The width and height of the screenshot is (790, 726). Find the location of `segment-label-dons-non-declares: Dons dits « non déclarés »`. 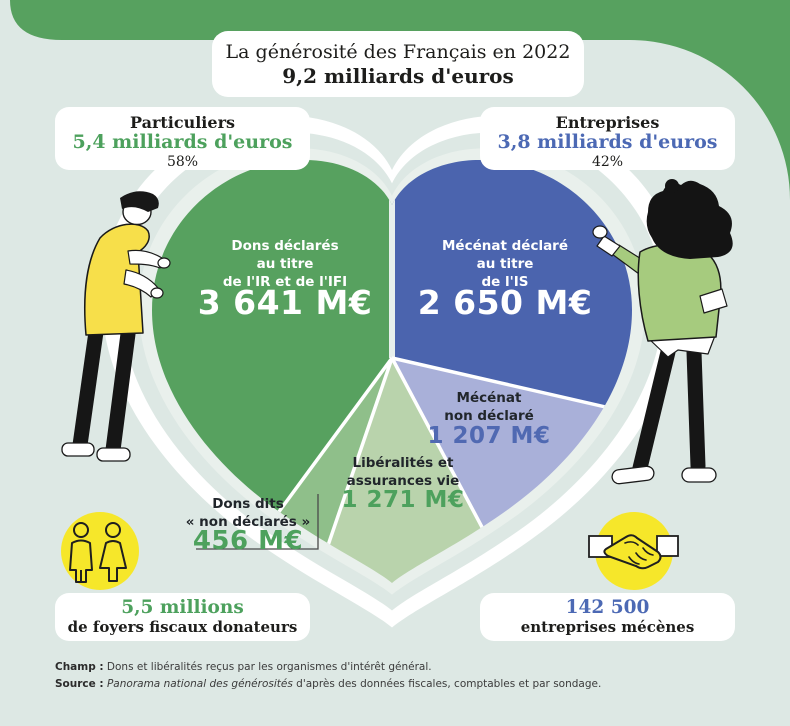

segment-label-dons-non-declares: Dons dits « non déclarés » is located at coordinates (248, 513).